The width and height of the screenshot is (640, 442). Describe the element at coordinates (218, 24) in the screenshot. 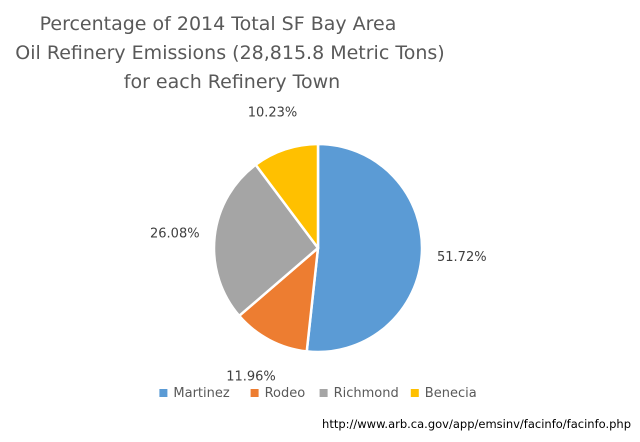

I see `chart-title-line-1: Percentage of 2014 Total SF Bay Area` at that location.